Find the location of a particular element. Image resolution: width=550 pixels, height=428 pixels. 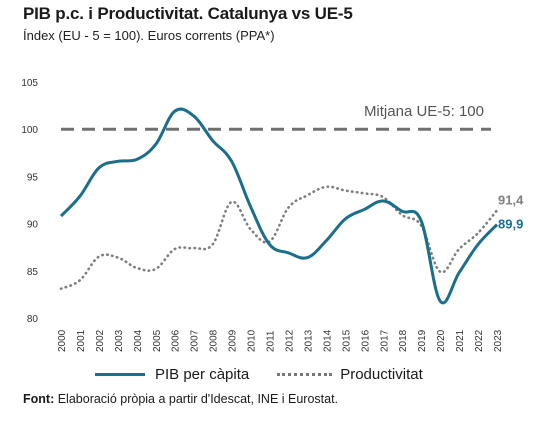

end-label-pib-per-capita: 89,9 is located at coordinates (510, 224).